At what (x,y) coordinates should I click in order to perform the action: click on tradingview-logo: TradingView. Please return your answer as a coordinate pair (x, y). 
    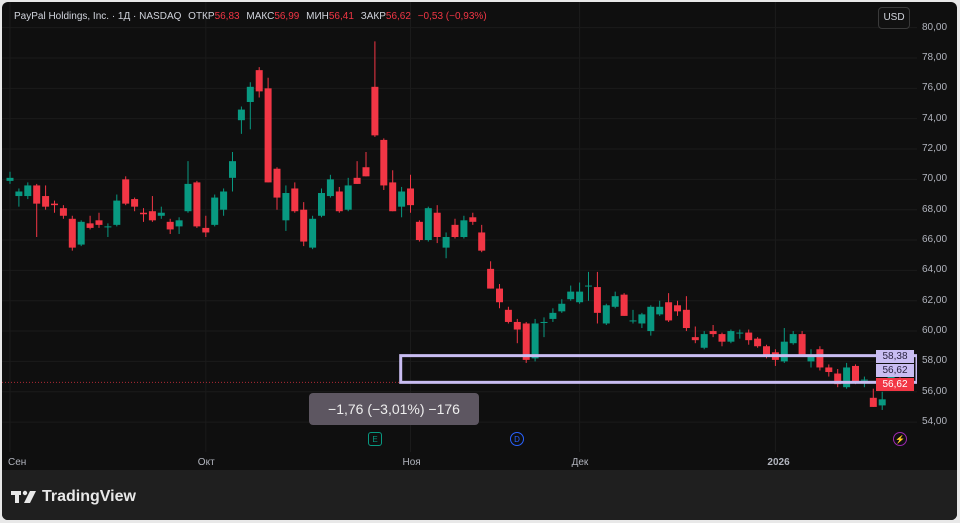
    Looking at the image, I should click on (73, 497).